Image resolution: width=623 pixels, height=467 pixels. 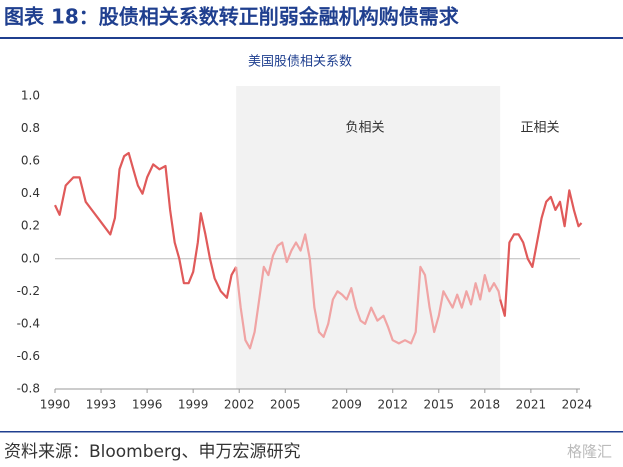 I want to click on y-tick-label: -0.2, so click(x=28, y=291).